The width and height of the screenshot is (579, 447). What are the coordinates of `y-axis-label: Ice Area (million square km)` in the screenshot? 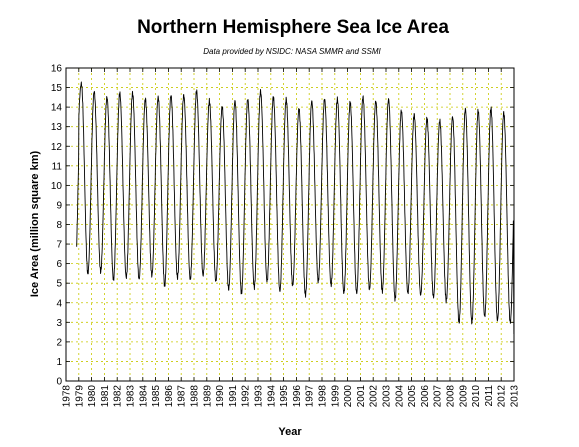 It's located at (35, 224).